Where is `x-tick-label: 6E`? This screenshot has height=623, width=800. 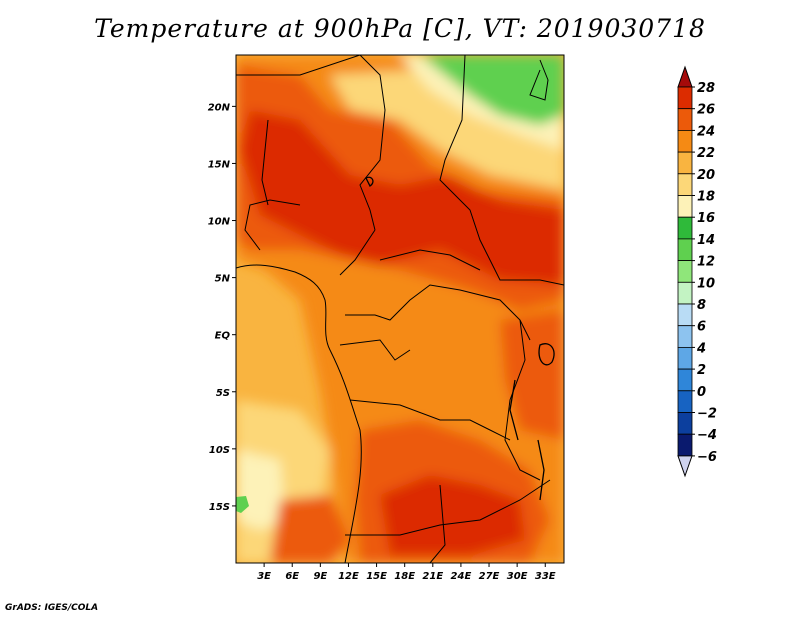
x-tick-label: 6E is located at coordinates (292, 576).